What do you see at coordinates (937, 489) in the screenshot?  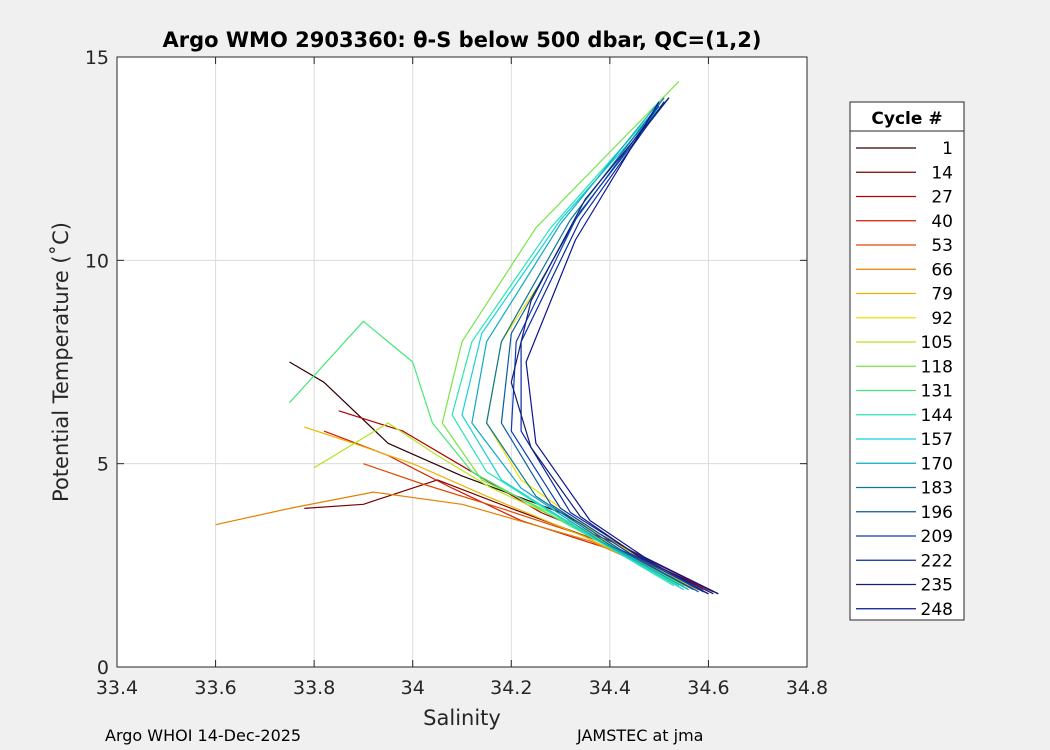 I see `legend-entry-label: 183` at bounding box center [937, 489].